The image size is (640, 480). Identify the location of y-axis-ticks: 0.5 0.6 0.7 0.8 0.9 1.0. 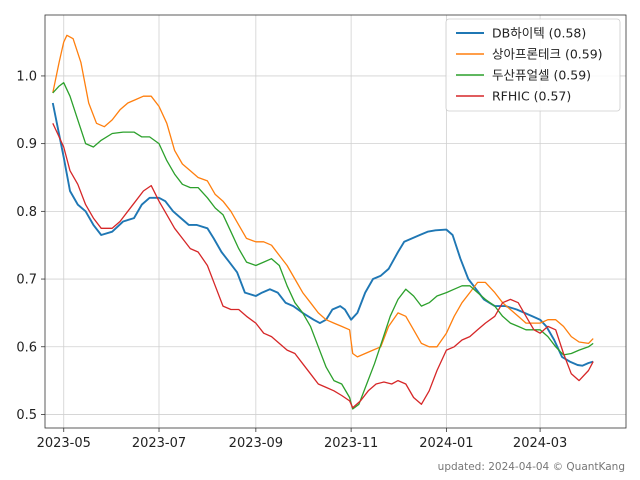
(30, 246).